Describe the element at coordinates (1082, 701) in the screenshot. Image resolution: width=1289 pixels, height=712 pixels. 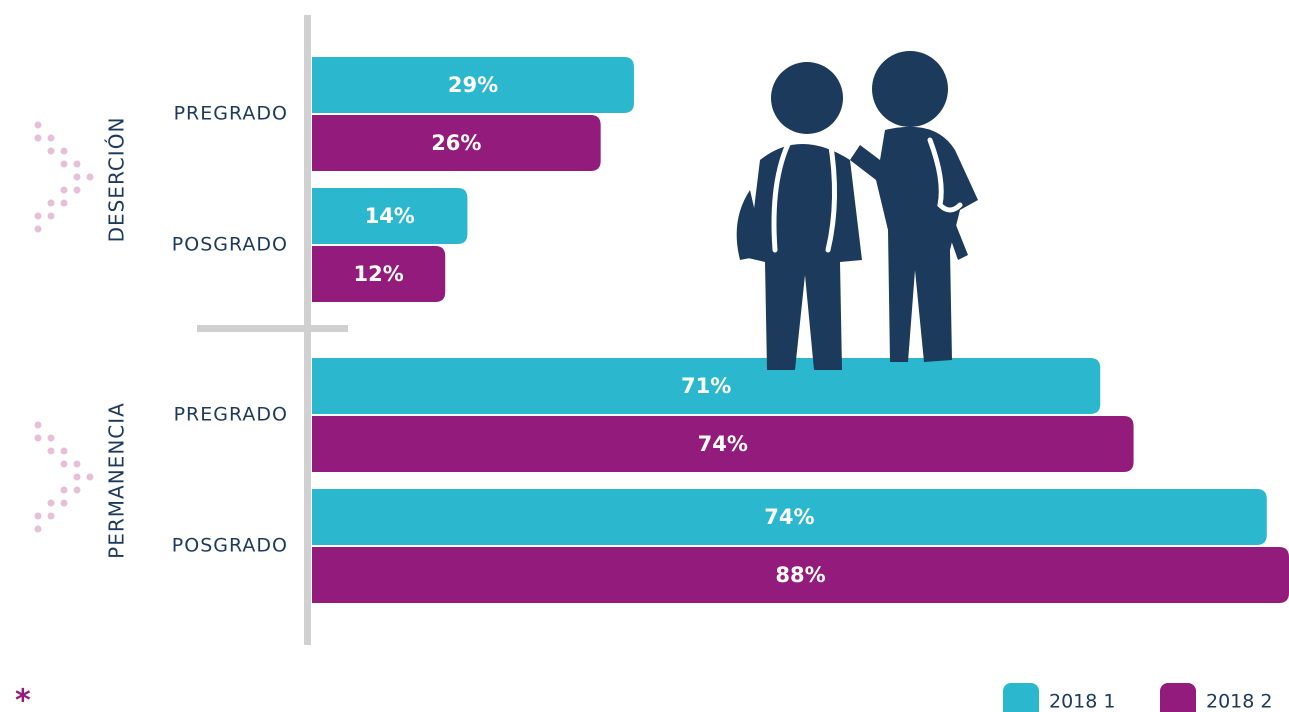
I see `legend-label: 2018 1` at that location.